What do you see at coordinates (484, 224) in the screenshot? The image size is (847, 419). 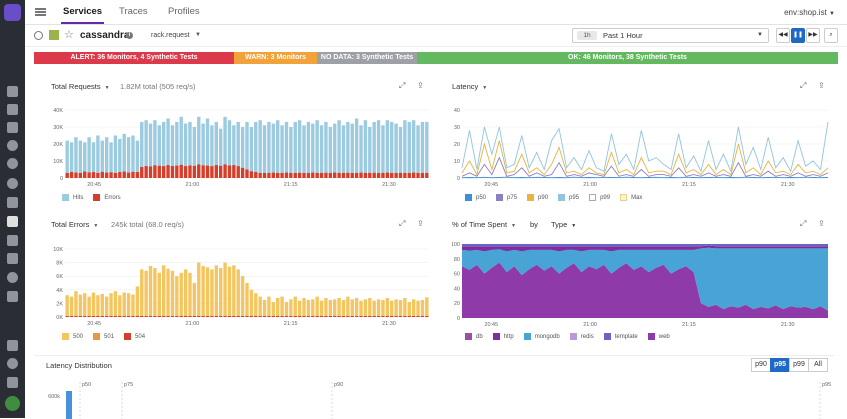 I see `timespent-title: % of Time Spent ▼` at bounding box center [484, 224].